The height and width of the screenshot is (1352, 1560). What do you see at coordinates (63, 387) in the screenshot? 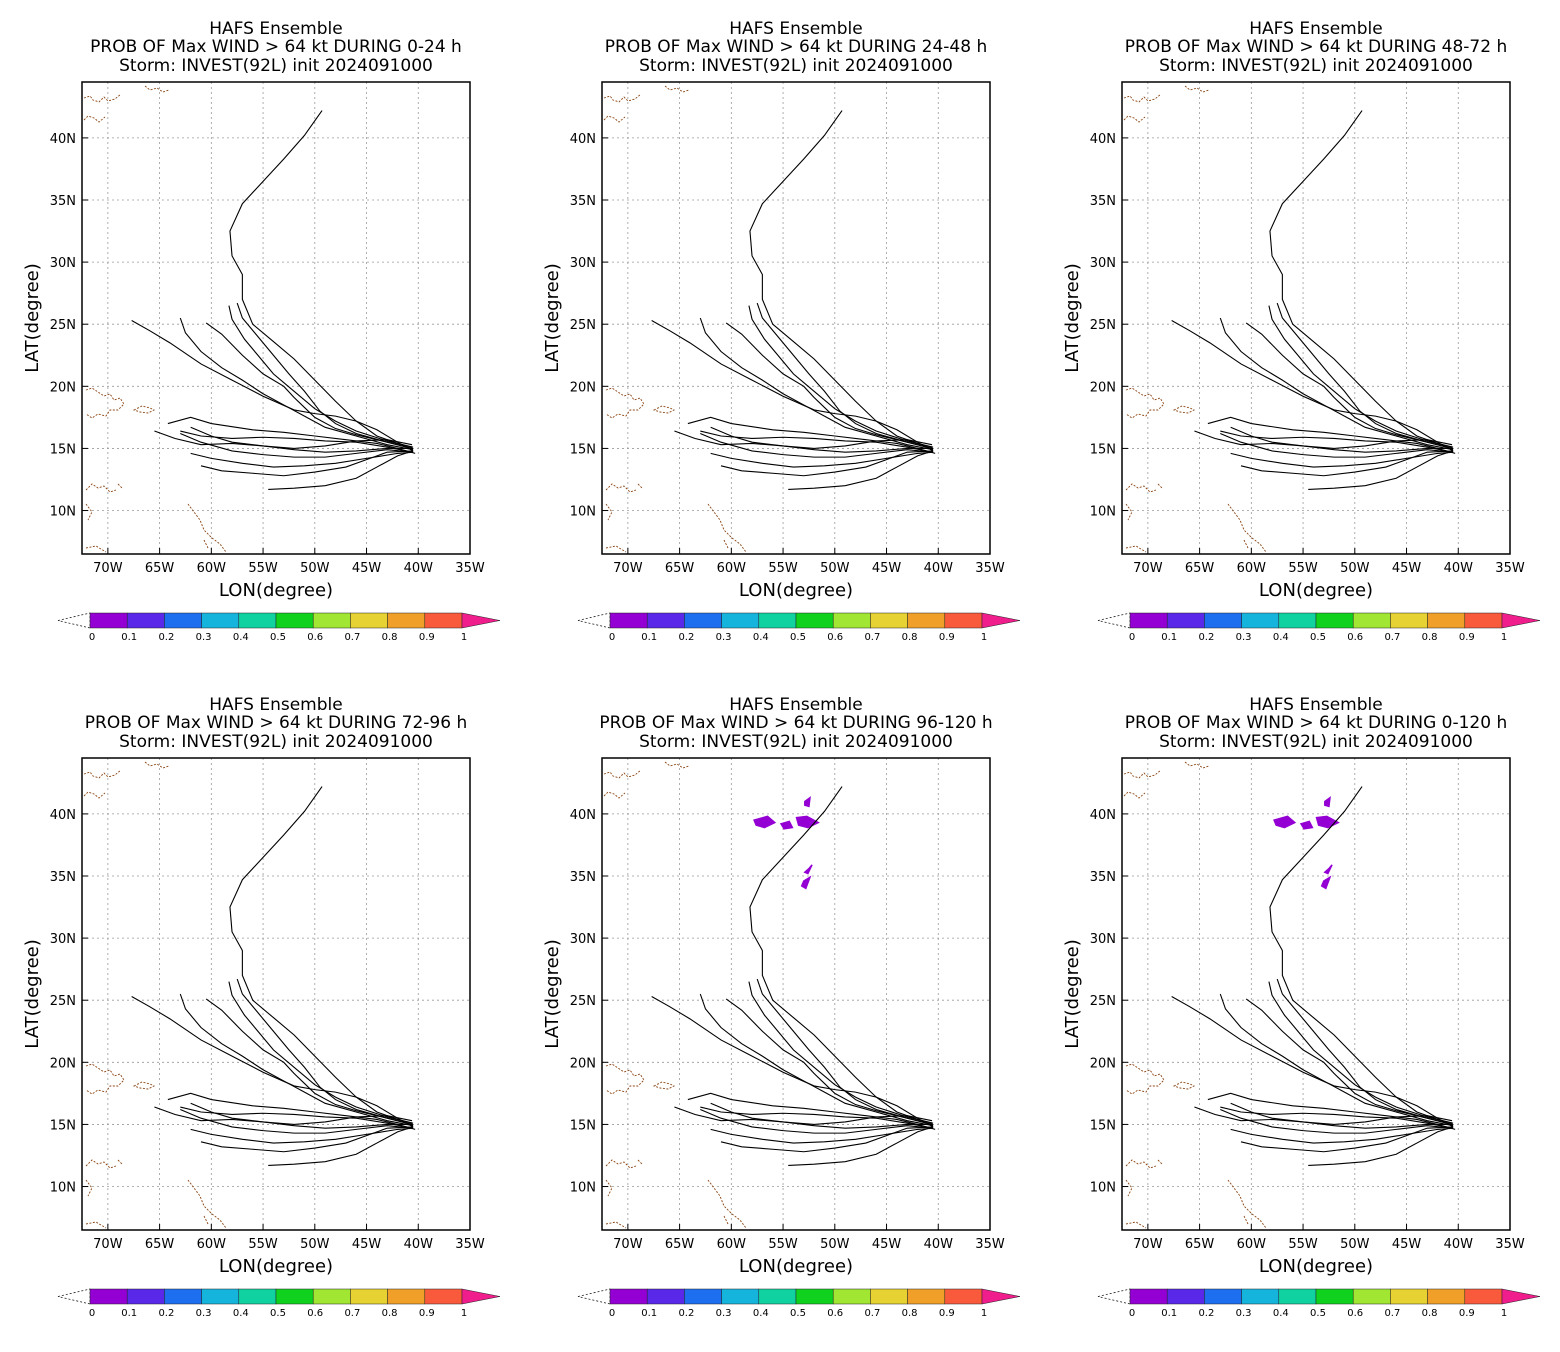
I see `y-tick-label: 20N` at bounding box center [63, 387].